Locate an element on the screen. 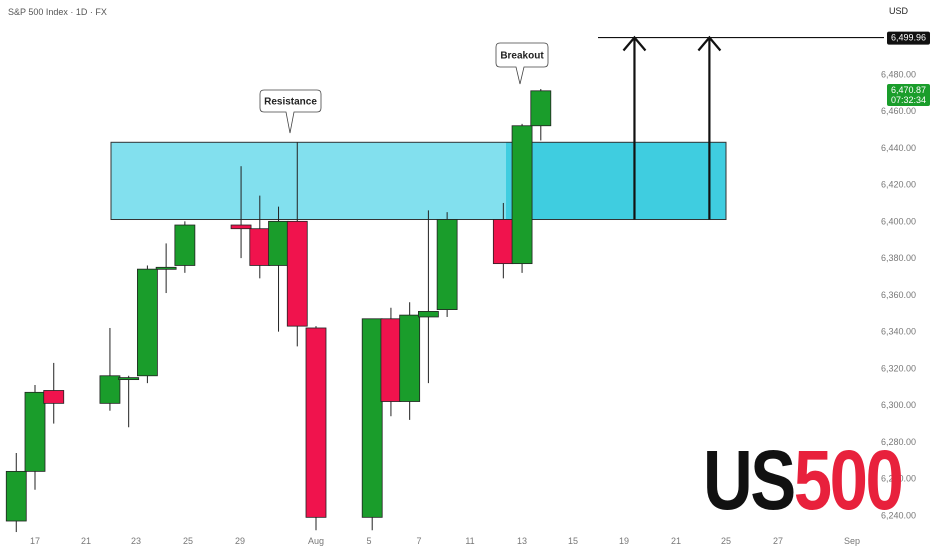 This screenshot has height=550, width=932. y-tick-label: 6,420.00 is located at coordinates (898, 185).